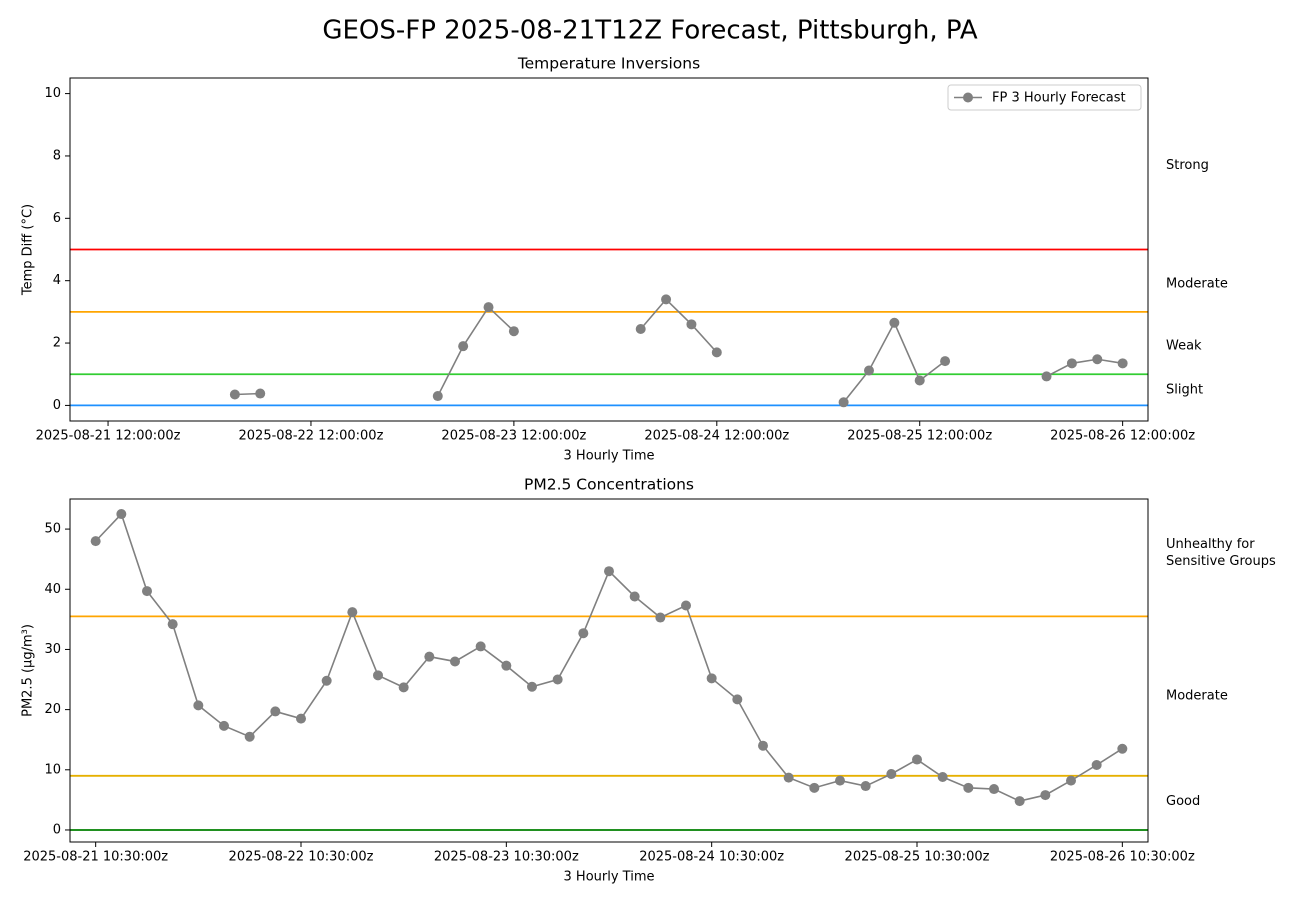 Image resolution: width=1300 pixels, height=900 pixels. I want to click on x-tick-label: 2025-08-21 10:30:00z, so click(95, 857).